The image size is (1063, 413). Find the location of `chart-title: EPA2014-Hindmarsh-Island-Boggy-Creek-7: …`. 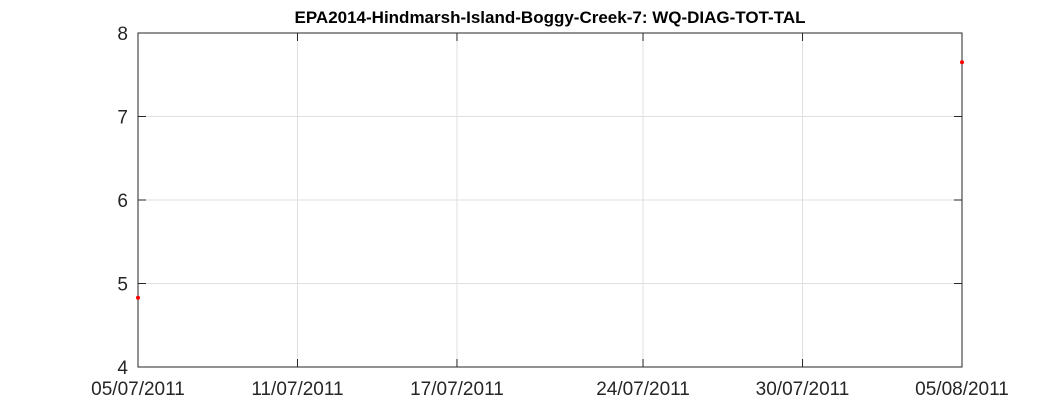

chart-title: EPA2014-Hindmarsh-Island-Boggy-Creek-7: … is located at coordinates (550, 17).